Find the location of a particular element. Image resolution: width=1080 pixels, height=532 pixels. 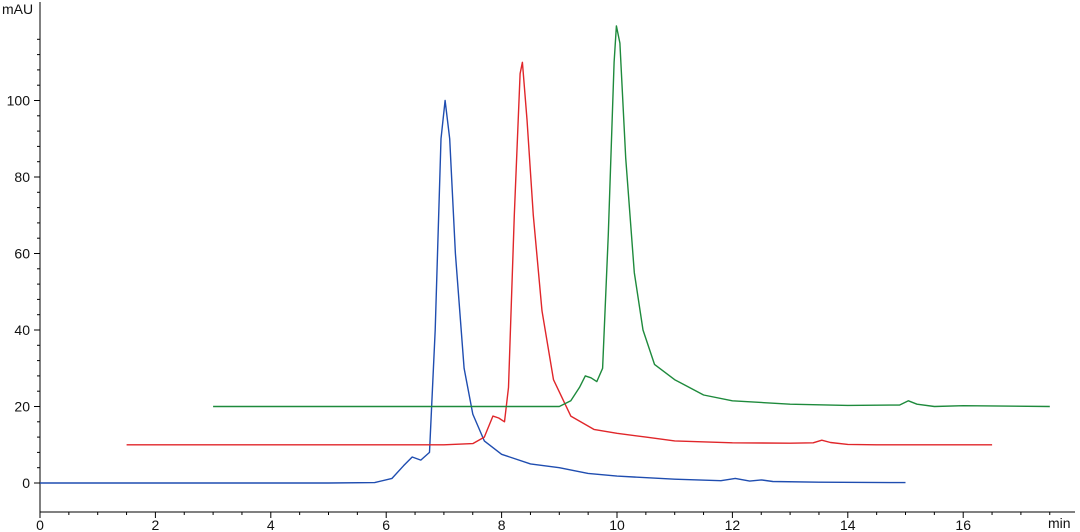

x-tick-label: 0 is located at coordinates (40, 524).